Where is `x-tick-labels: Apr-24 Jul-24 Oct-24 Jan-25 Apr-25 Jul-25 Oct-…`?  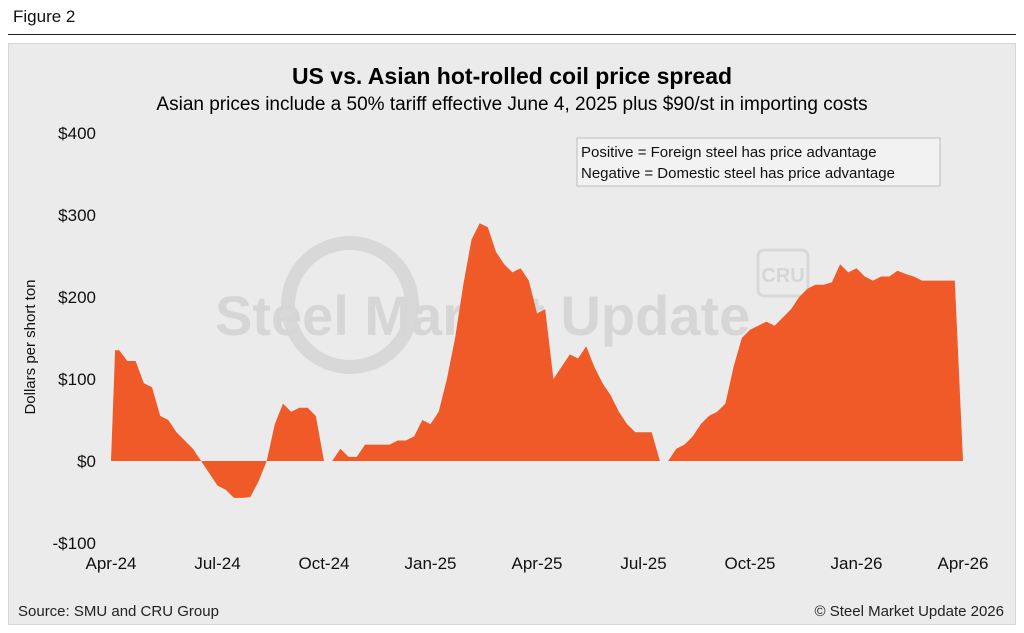 x-tick-labels: Apr-24 Jul-24 Oct-24 Jan-25 Apr-25 Jul-25 Oct-… is located at coordinates (536, 563).